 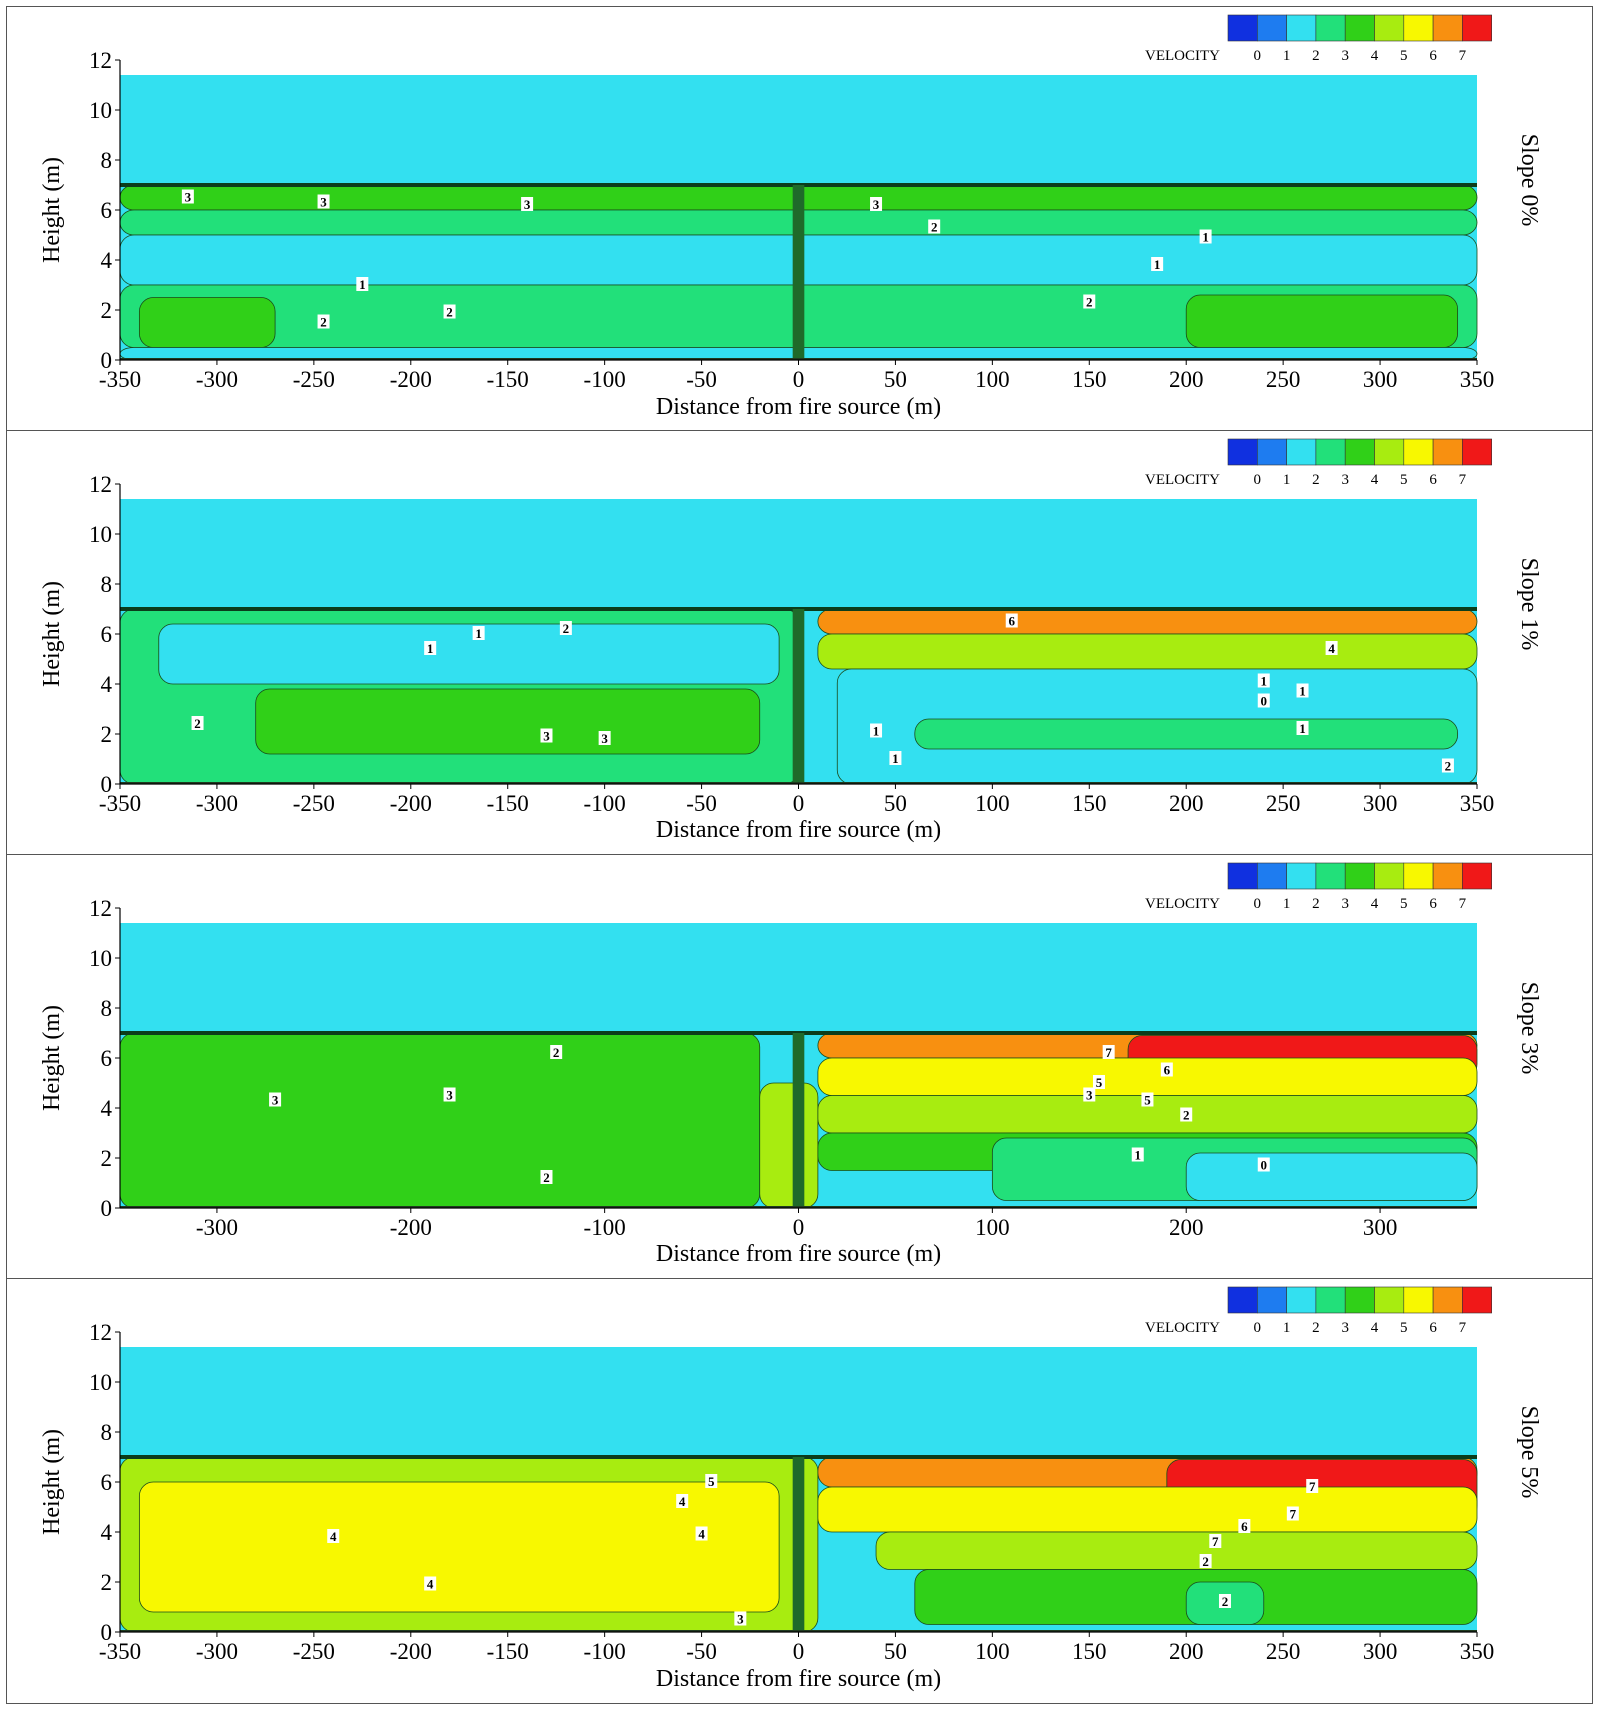 I want to click on upper-region, so click(x=798, y=978).